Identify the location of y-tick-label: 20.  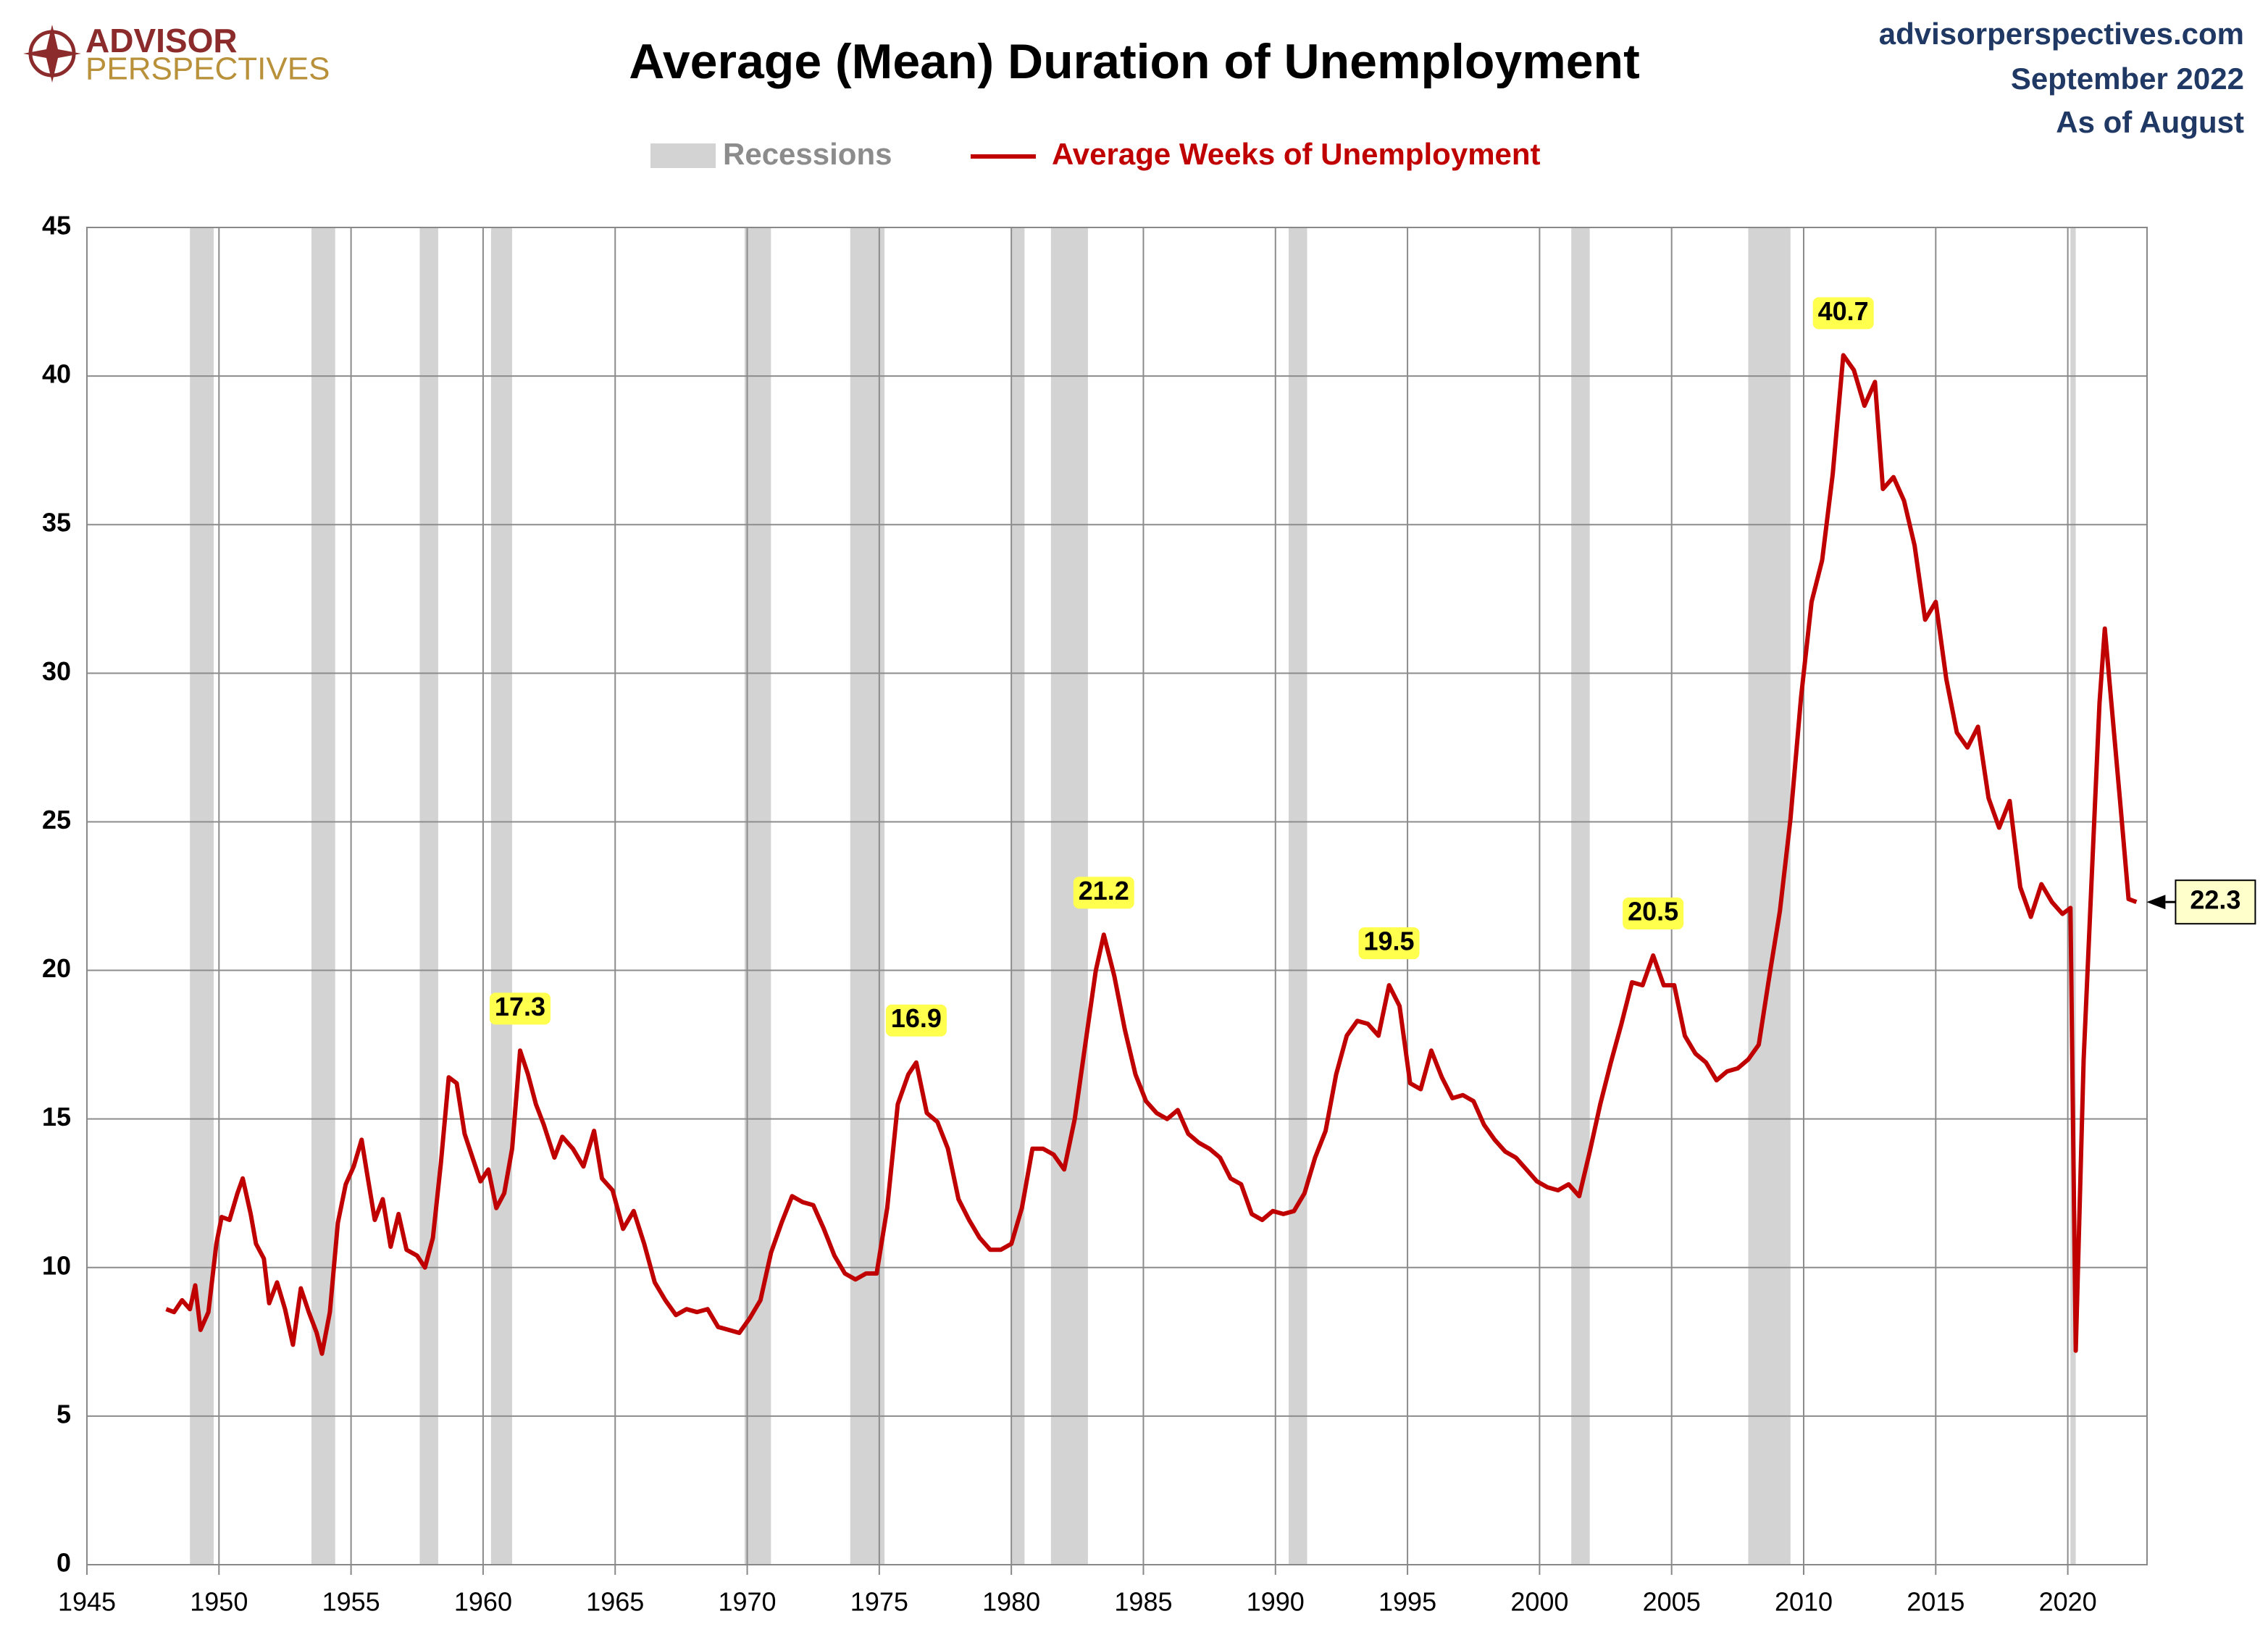
(57, 968).